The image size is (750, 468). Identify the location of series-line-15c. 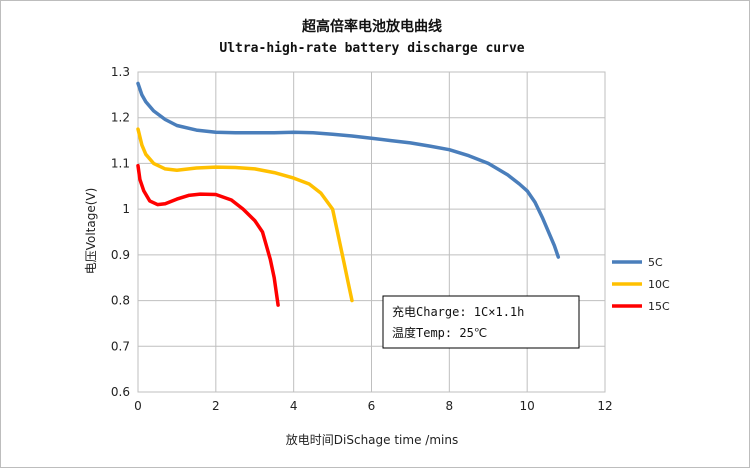
(208, 235).